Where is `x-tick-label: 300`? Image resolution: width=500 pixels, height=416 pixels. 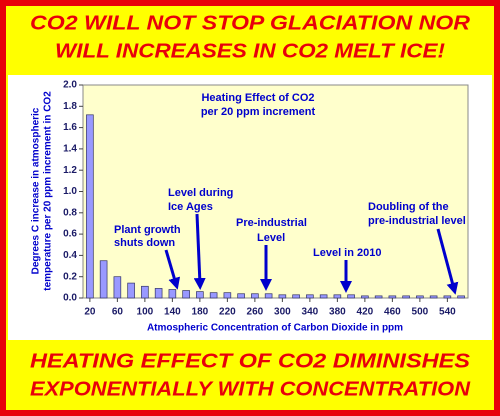 x-tick-label: 300 is located at coordinates (282, 312).